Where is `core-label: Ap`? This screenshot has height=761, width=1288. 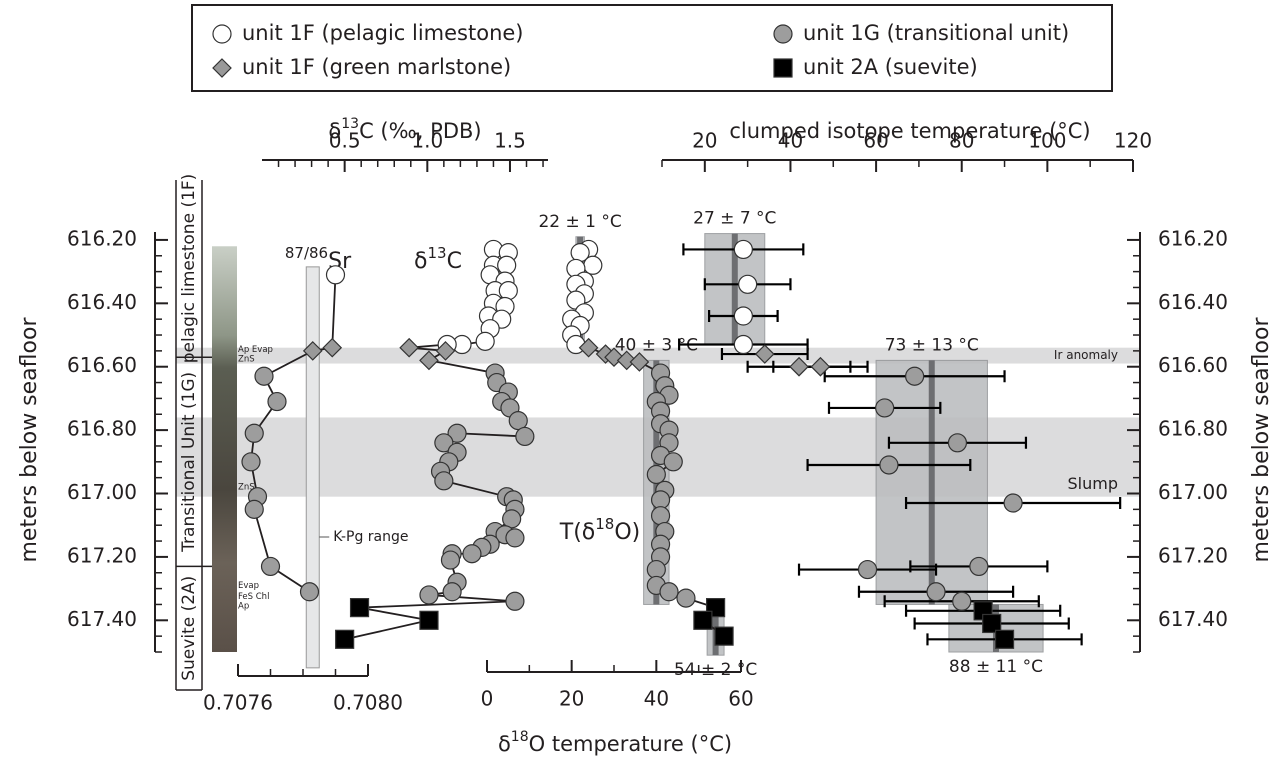
core-label: Ap is located at coordinates (243, 607).